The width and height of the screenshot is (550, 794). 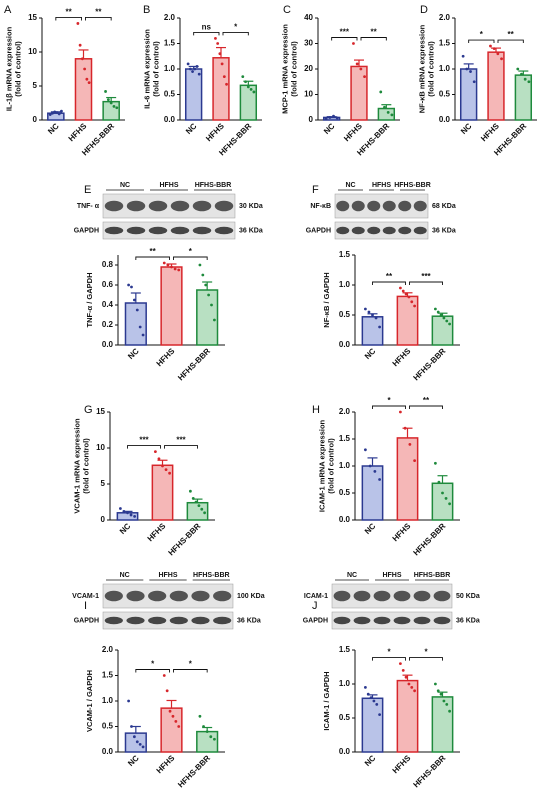 What do you see at coordinates (108, 324) in the screenshot?
I see `y-tick-label: 0.2` at bounding box center [108, 324].